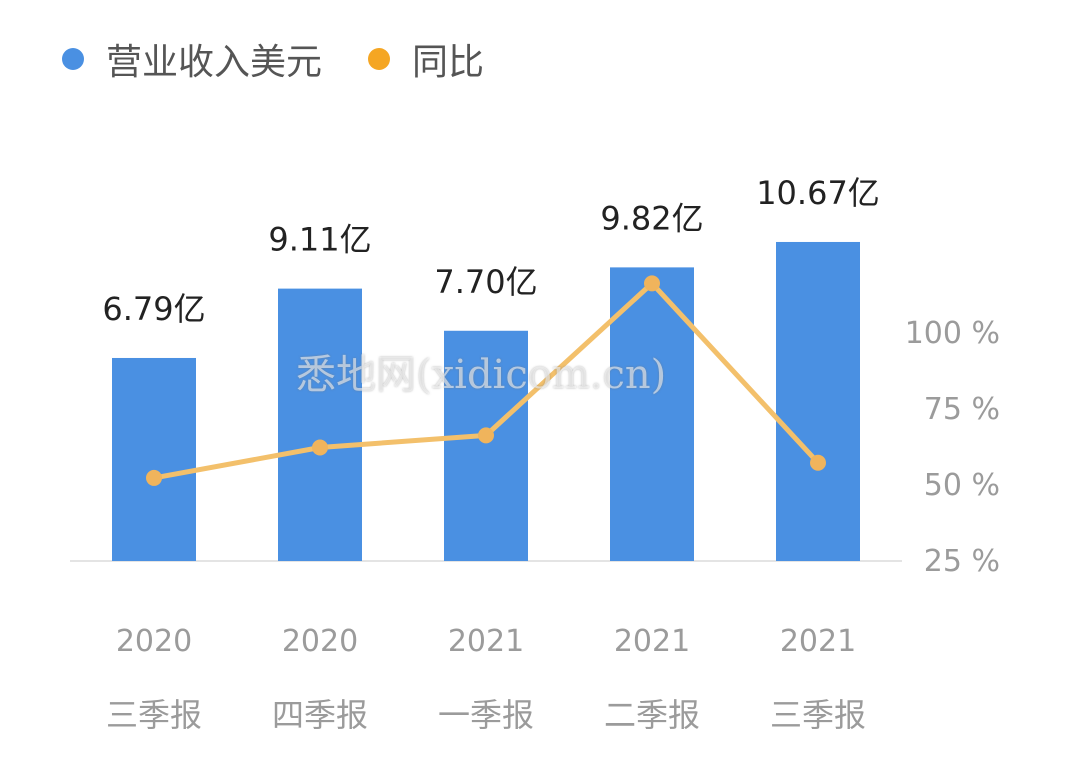 The image size is (1078, 757). What do you see at coordinates (952, 333) in the screenshot?
I see `right-axis-tick-label: 100 %` at bounding box center [952, 333].